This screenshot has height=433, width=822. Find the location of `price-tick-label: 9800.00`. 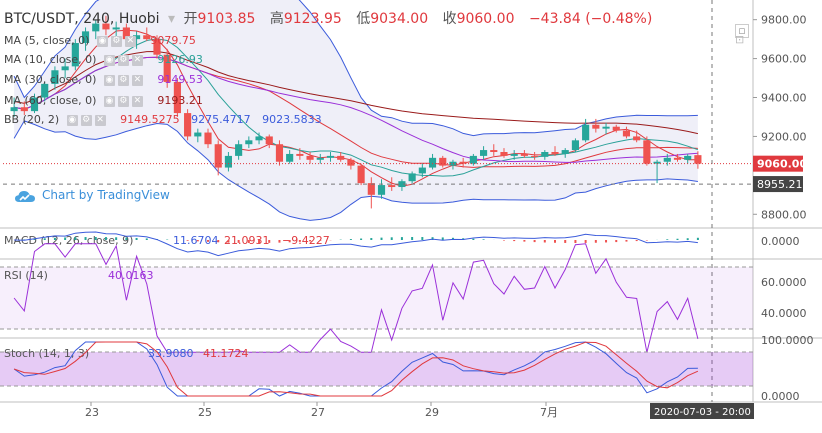

price-tick-label: 9800.00 is located at coordinates (784, 20).